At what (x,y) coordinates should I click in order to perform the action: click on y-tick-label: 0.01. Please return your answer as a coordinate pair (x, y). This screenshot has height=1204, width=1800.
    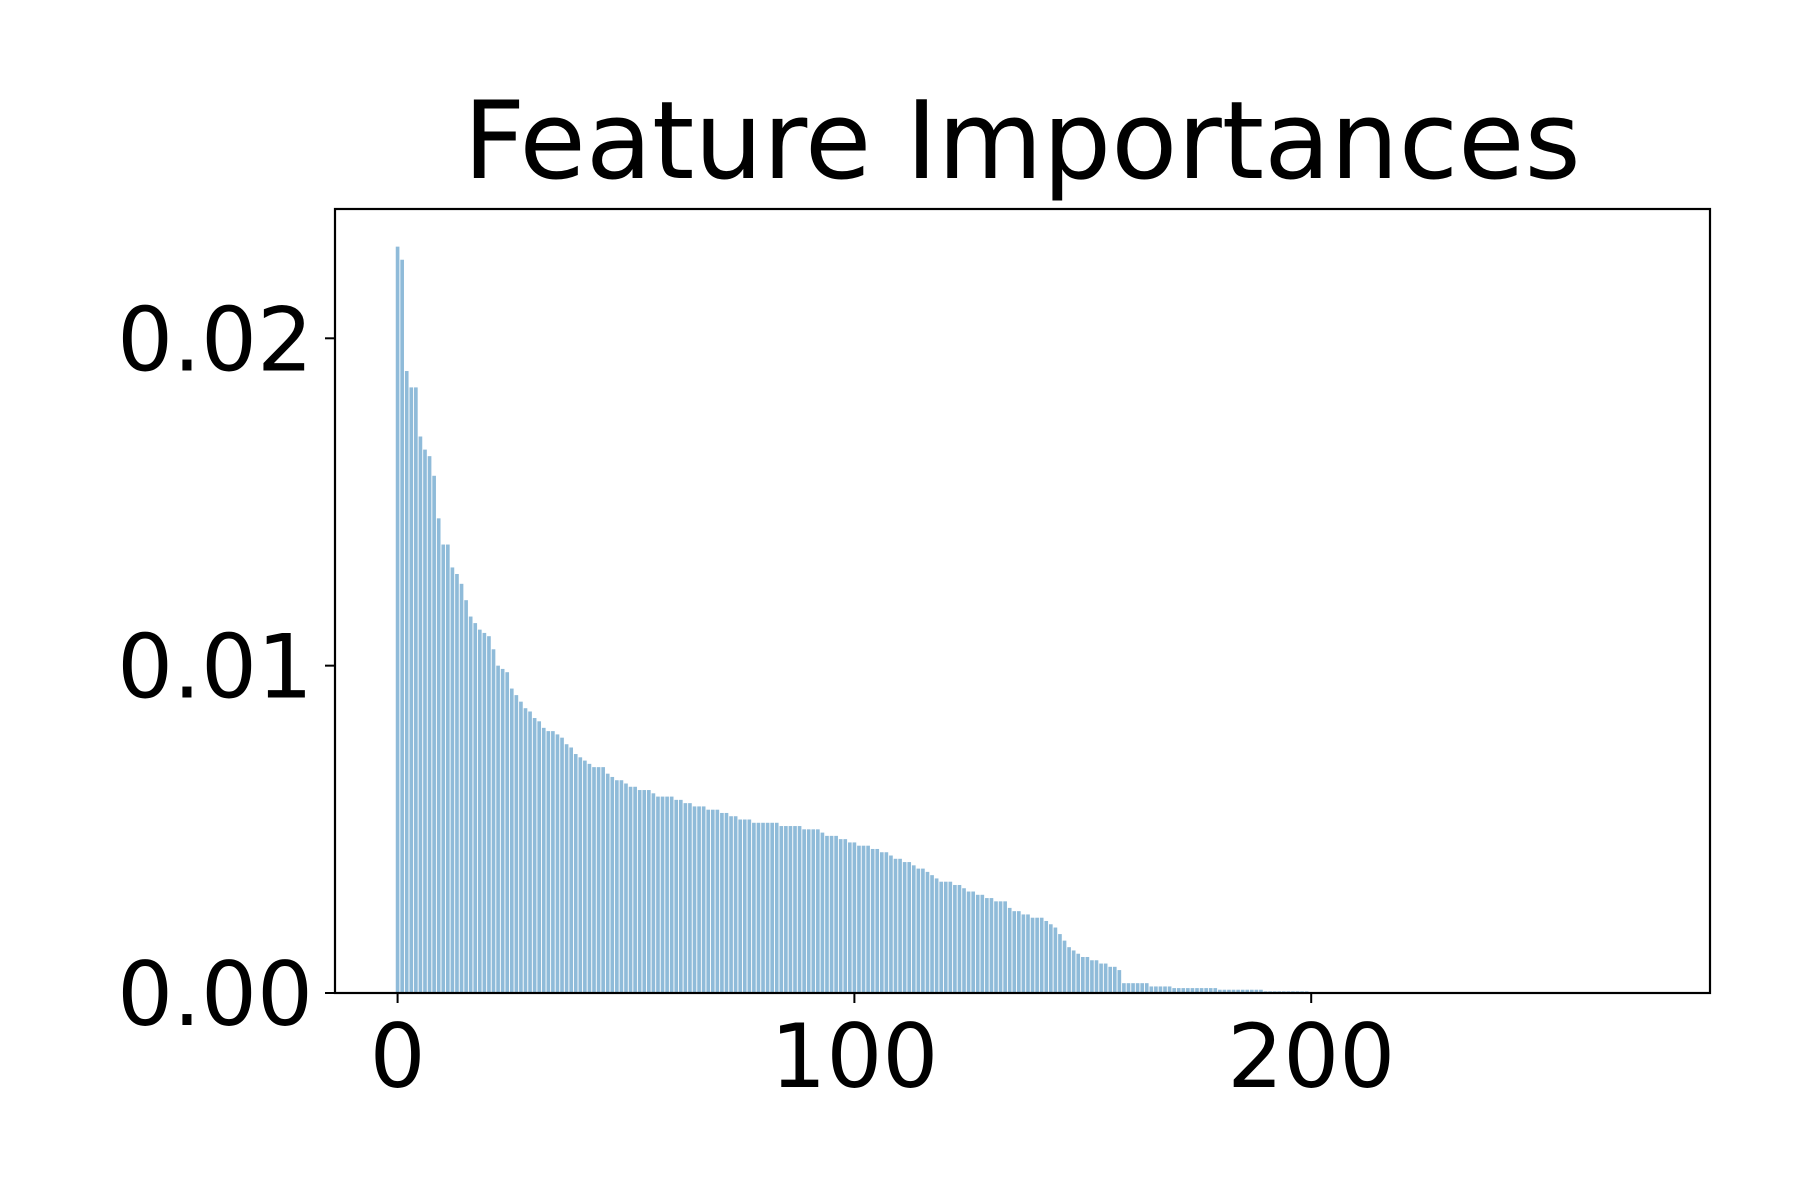
    Looking at the image, I should click on (215, 667).